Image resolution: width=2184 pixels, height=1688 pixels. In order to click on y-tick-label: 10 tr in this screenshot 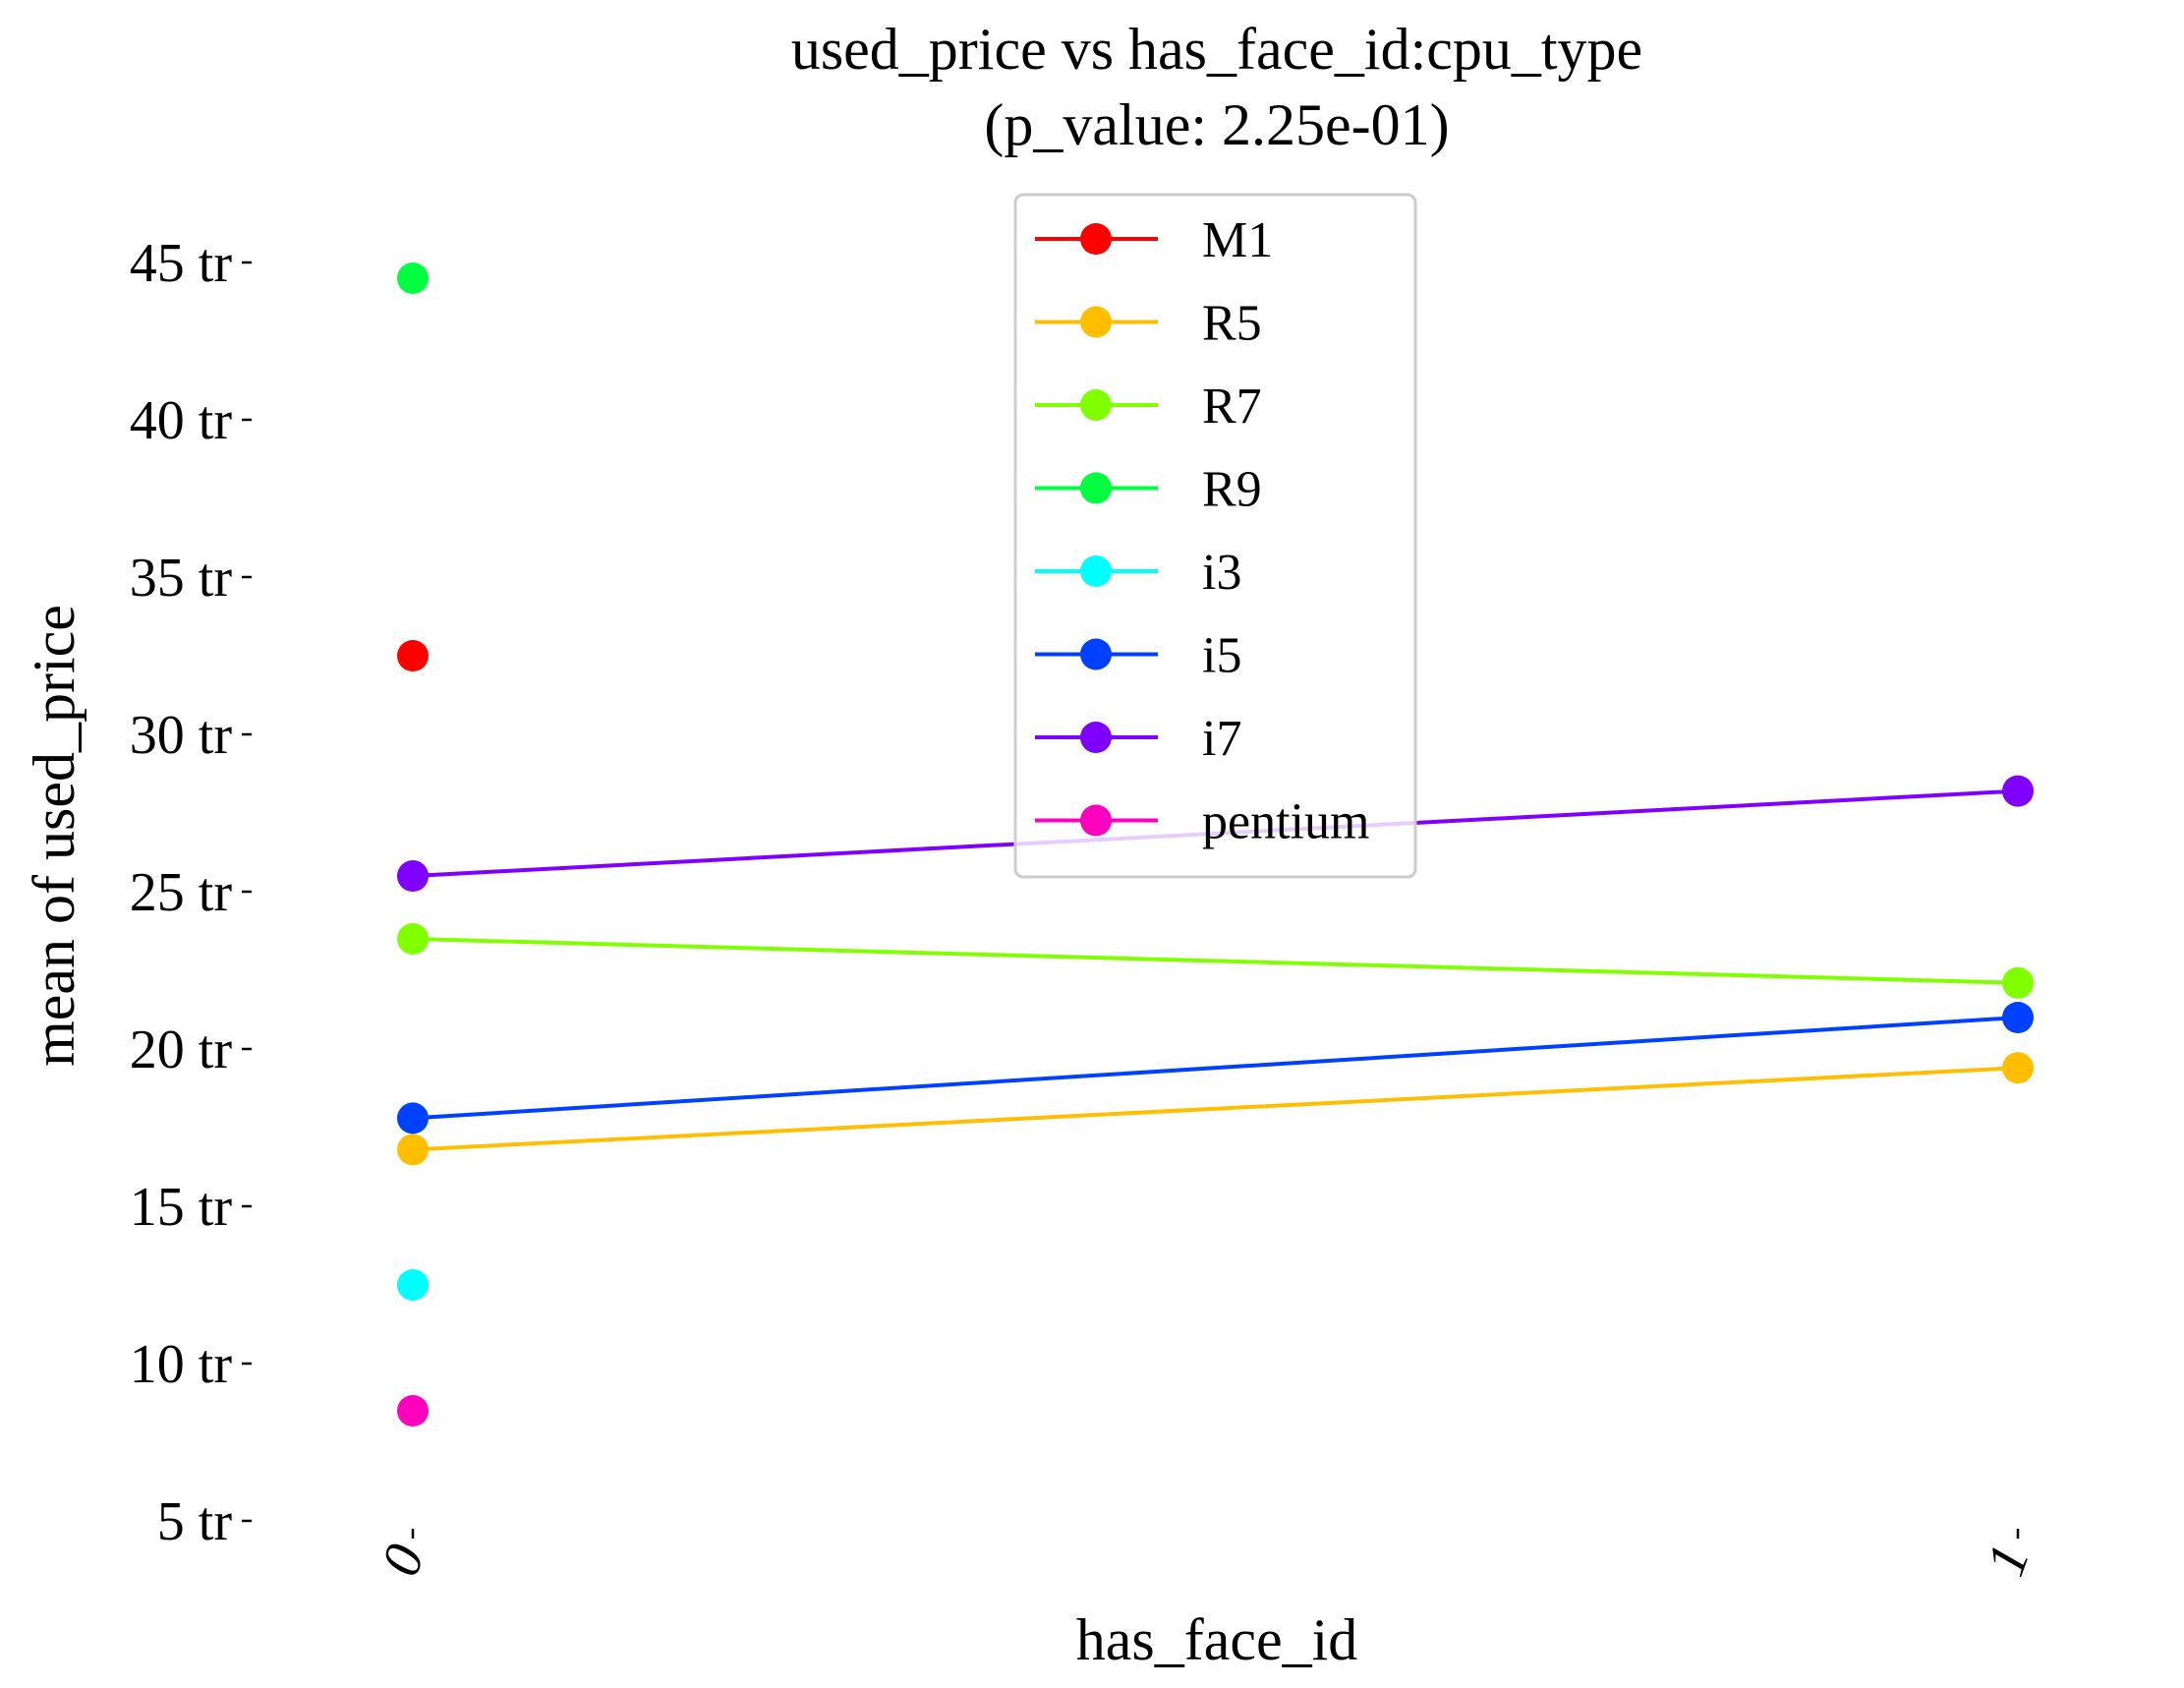, I will do `click(181, 1364)`.